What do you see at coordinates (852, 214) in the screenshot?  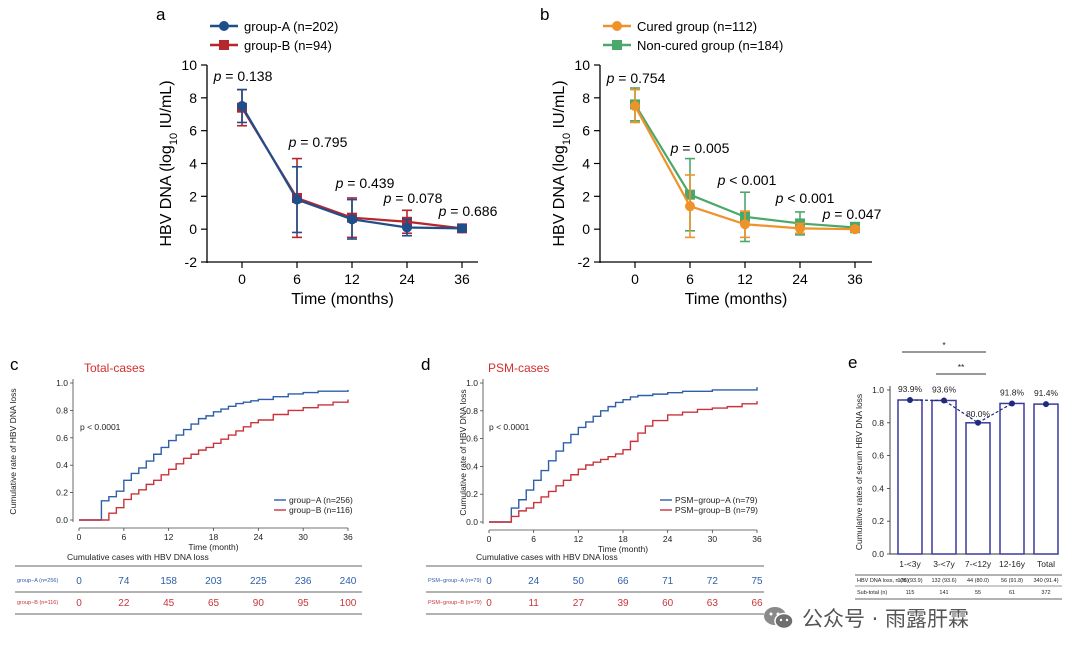 I see `p-value-label: p = 0.047` at bounding box center [852, 214].